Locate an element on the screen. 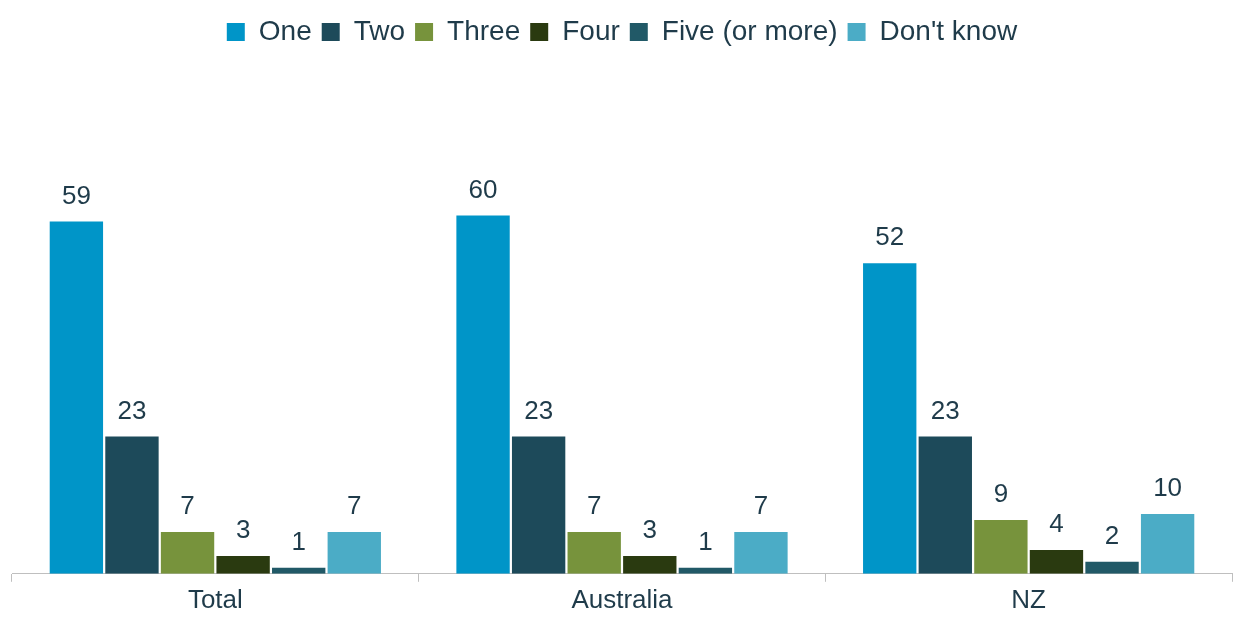 The width and height of the screenshot is (1244, 627). data-label: 9 is located at coordinates (1001, 493).